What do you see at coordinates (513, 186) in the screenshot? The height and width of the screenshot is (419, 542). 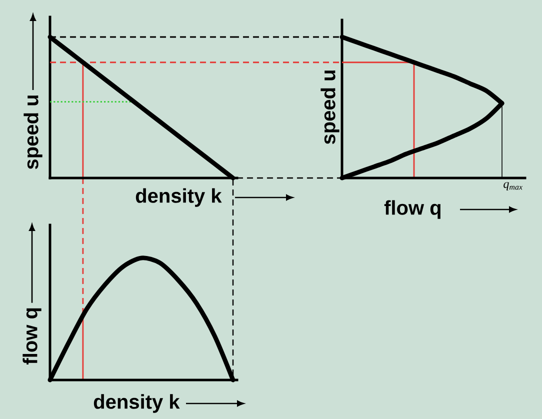 I see `text: q$_{max}$` at bounding box center [513, 186].